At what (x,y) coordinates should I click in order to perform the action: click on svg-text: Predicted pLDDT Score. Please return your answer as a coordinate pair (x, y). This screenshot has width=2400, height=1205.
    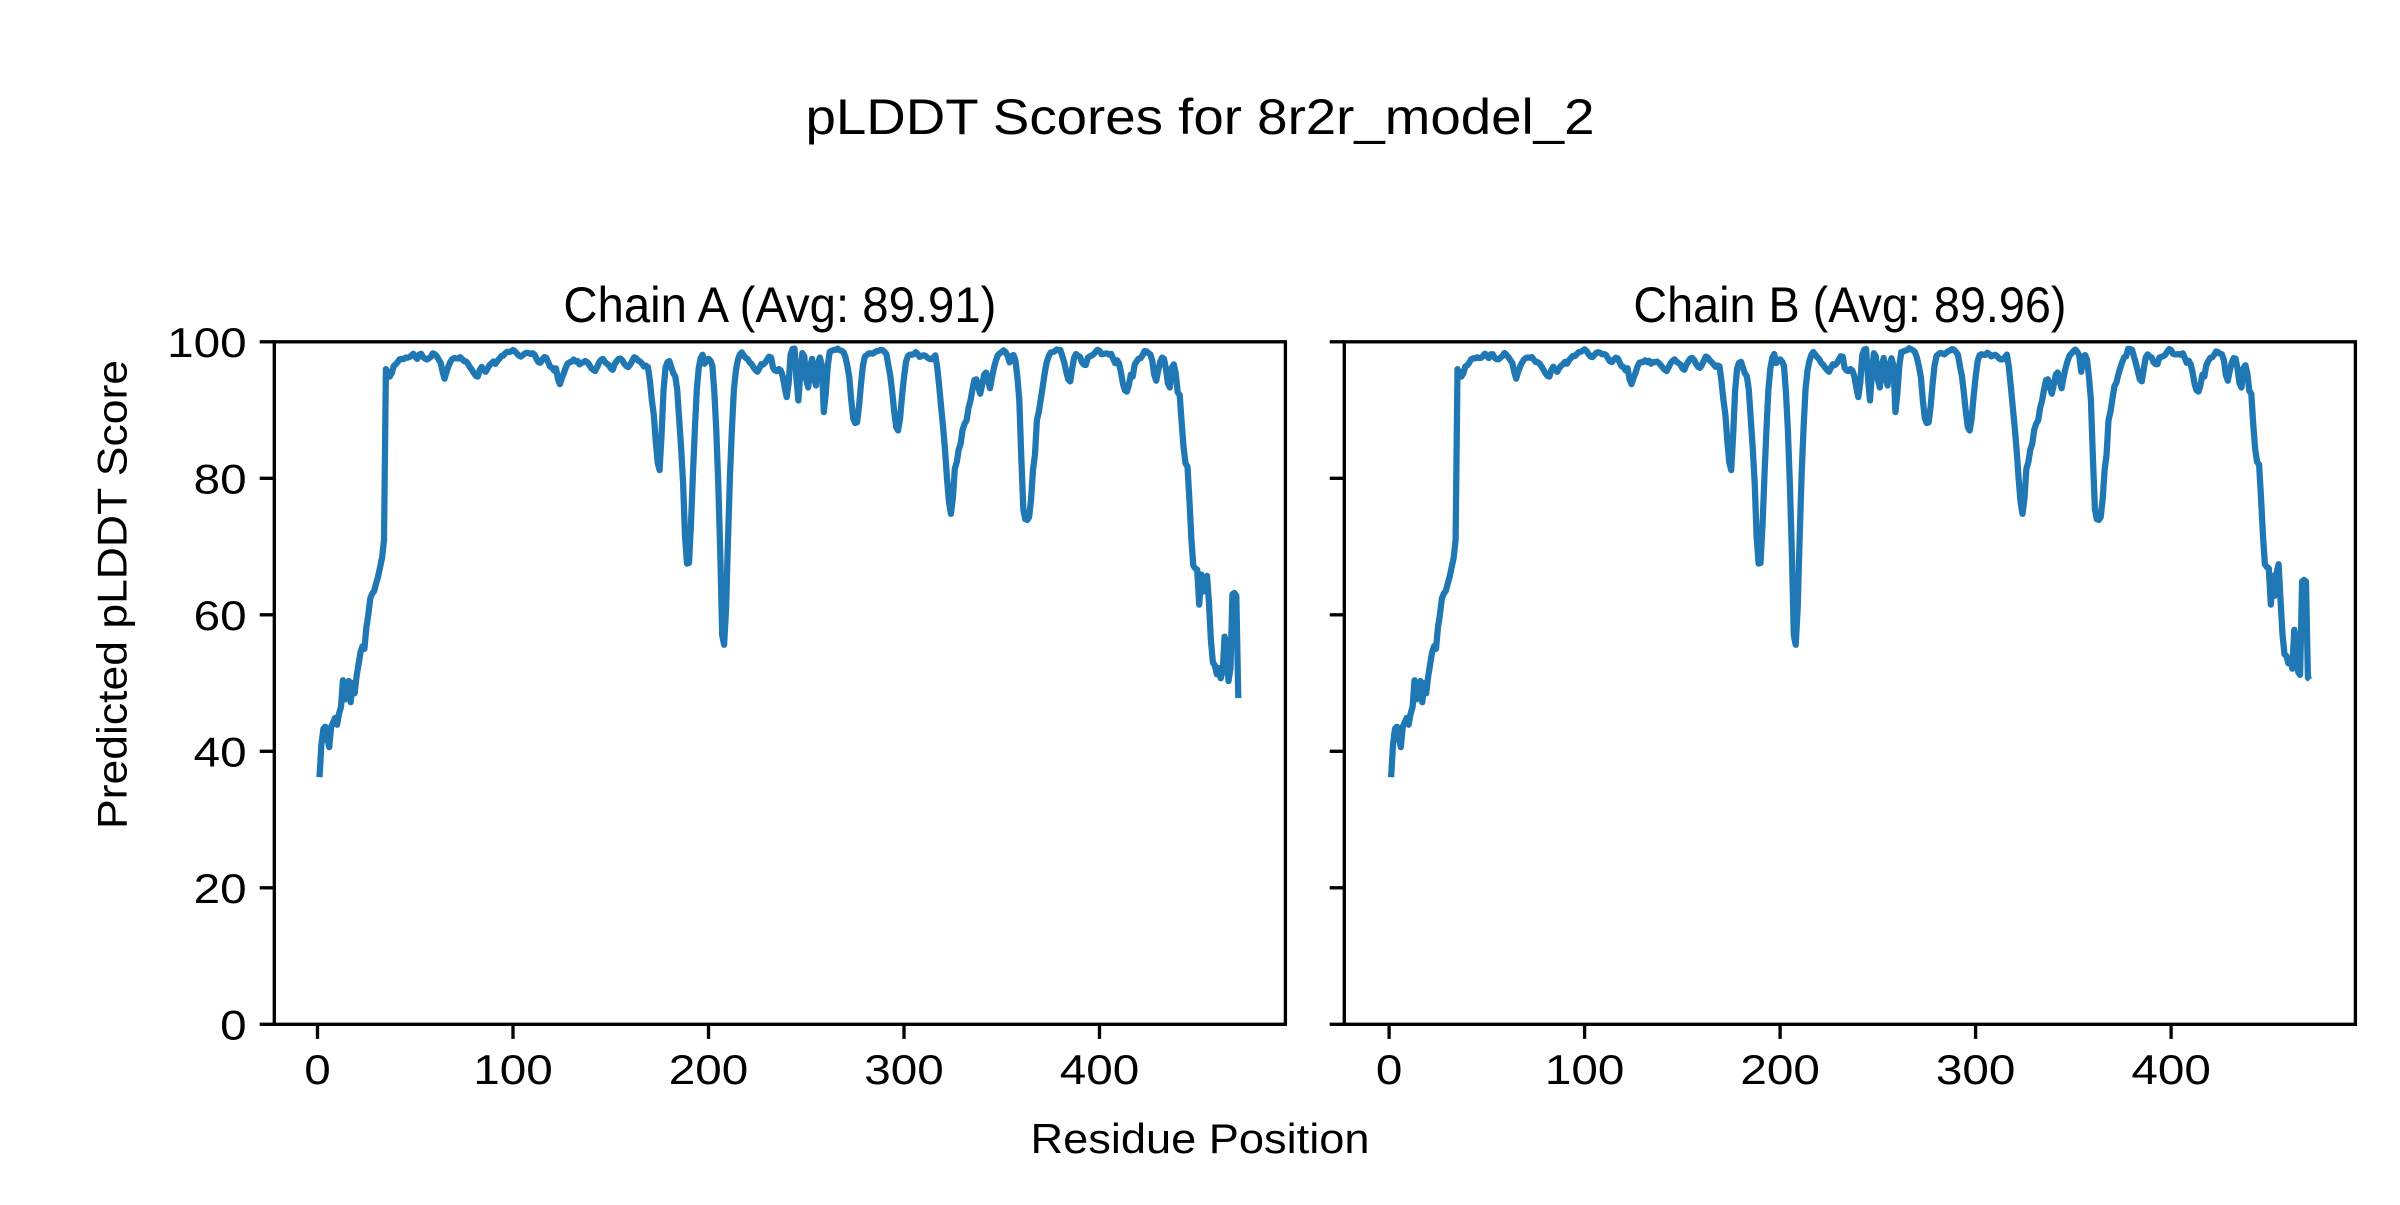
    Looking at the image, I should click on (111, 594).